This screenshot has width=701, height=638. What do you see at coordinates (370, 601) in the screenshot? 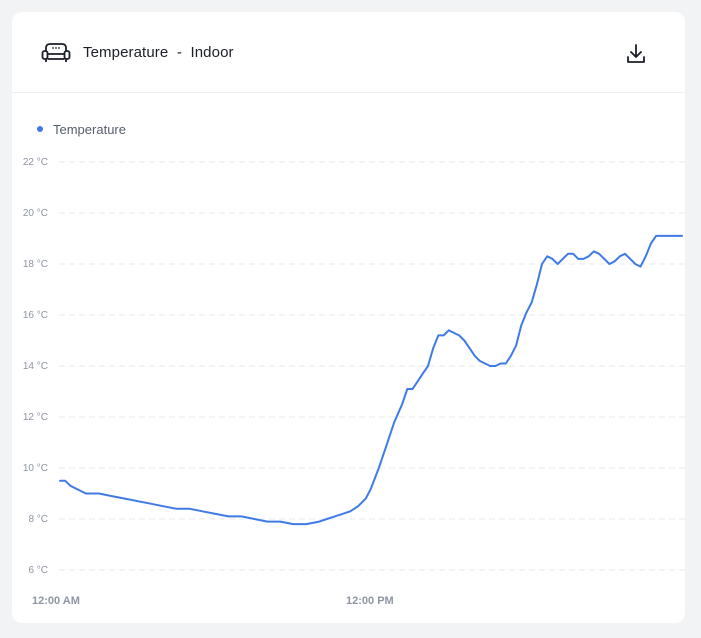
I see `x-tick-label: 12:00 PM` at bounding box center [370, 601].